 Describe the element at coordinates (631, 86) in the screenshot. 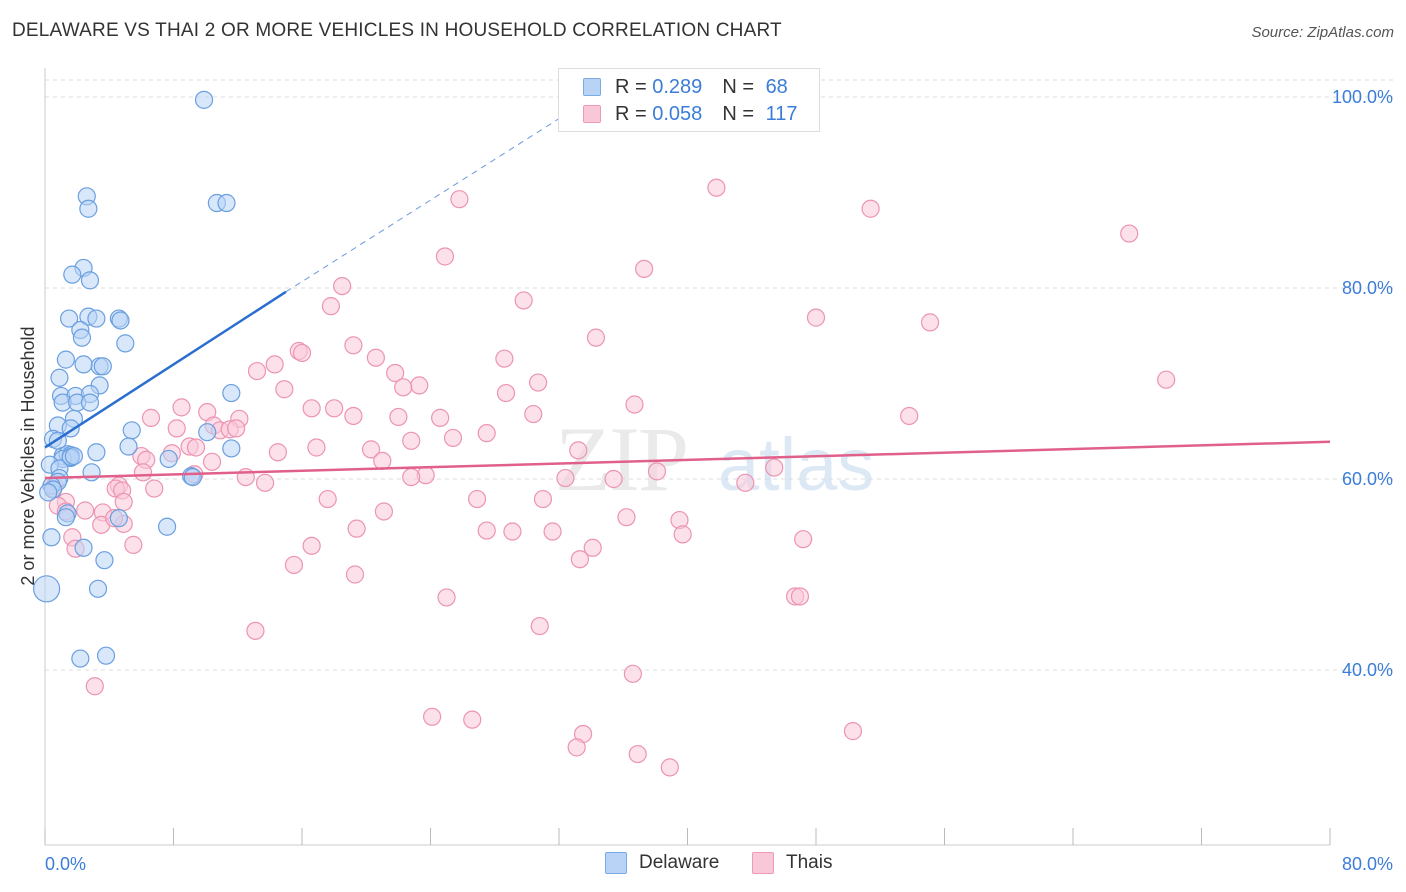

I see `delaware-r-label: R =` at that location.